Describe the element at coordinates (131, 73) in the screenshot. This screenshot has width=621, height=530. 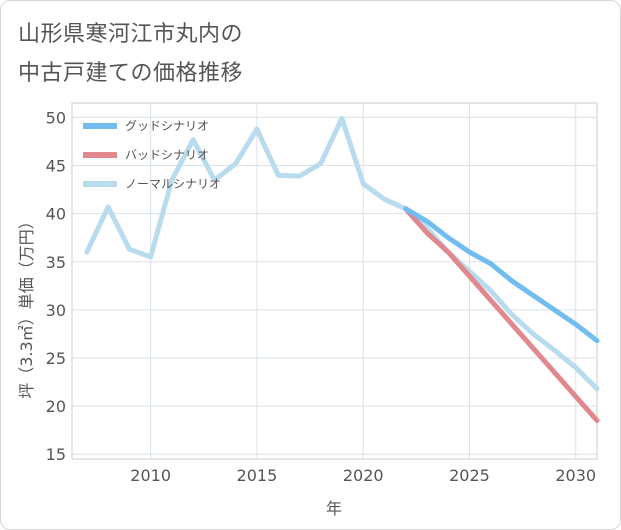
I see `chart-title-line2: 中古戸建ての価格推移` at that location.